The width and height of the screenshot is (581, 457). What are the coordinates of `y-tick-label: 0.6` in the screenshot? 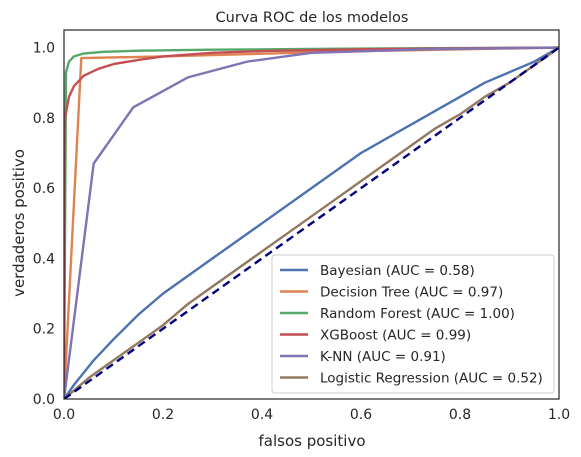 It's located at (44, 189).